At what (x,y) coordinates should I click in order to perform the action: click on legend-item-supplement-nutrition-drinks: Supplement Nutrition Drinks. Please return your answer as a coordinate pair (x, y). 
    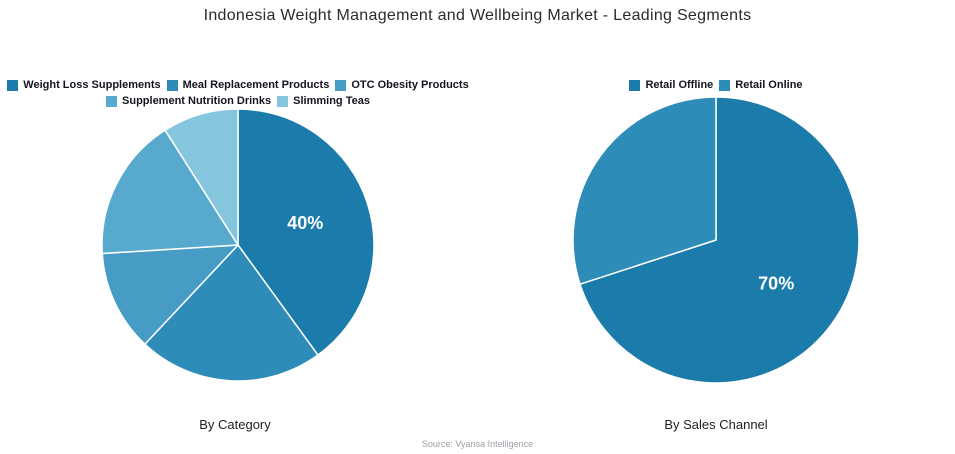
    Looking at the image, I should click on (188, 101).